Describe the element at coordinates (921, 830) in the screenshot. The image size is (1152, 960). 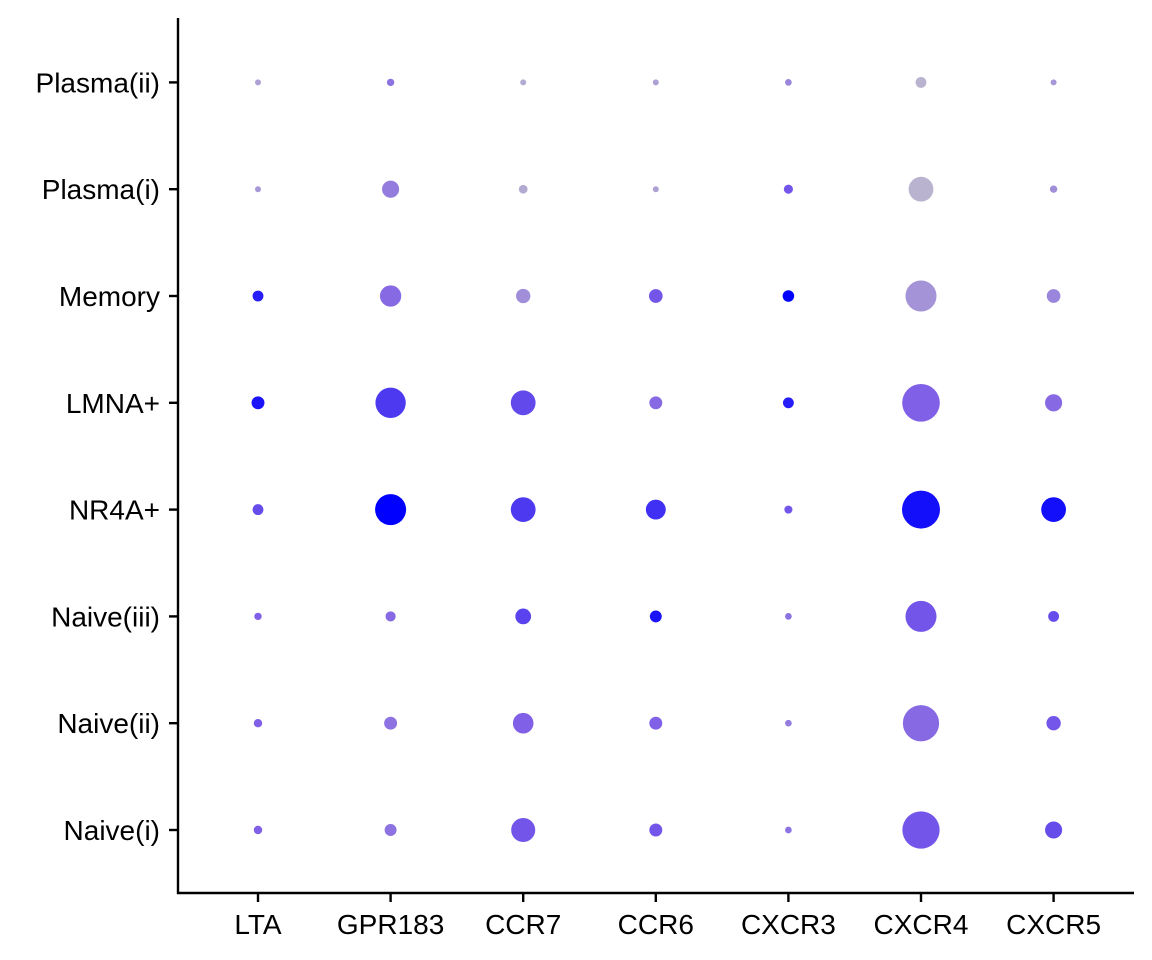
I see `dot-cxcr4-naive-i` at that location.